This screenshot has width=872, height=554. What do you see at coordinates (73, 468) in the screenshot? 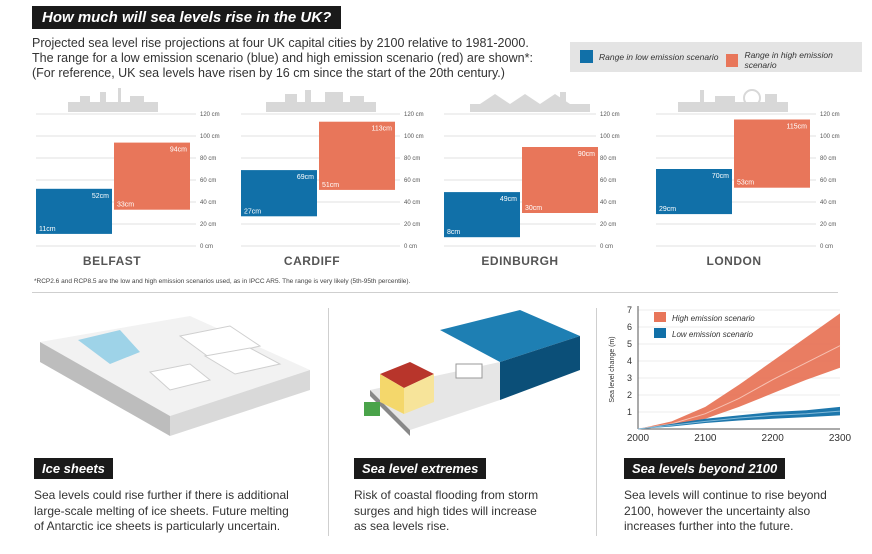
I see `panel-label-ice-sheets: Ice sheets` at bounding box center [73, 468].